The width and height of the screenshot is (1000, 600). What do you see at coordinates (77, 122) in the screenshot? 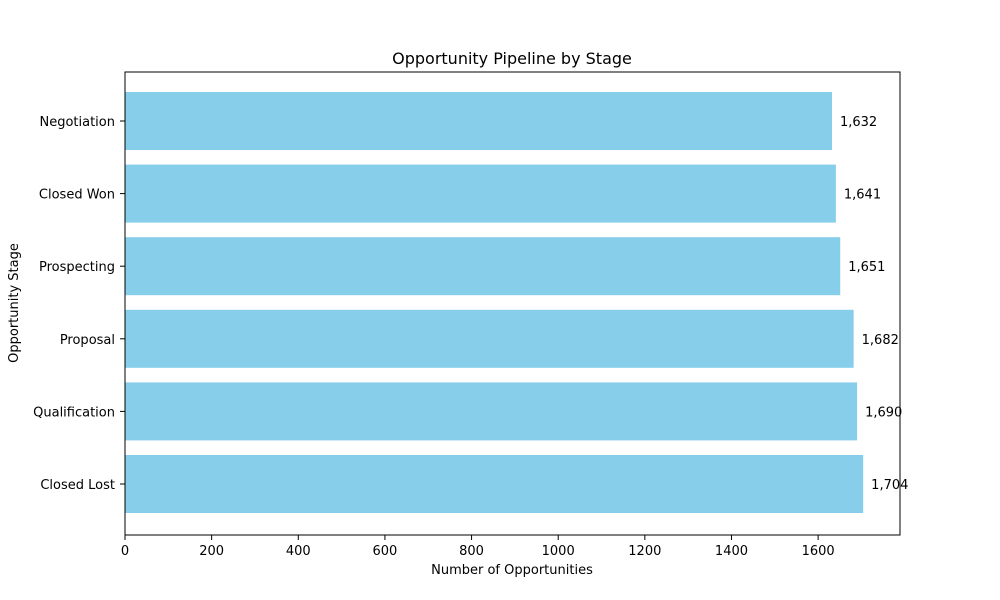
I see `y-tick-label: Negotiation` at bounding box center [77, 122].